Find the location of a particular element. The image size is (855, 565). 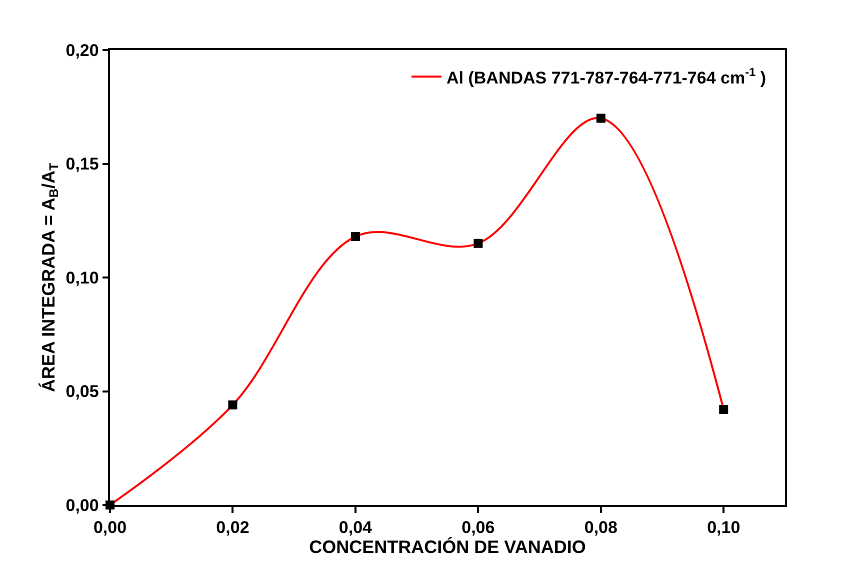

x-tick-label: 0,00 is located at coordinates (110, 528).